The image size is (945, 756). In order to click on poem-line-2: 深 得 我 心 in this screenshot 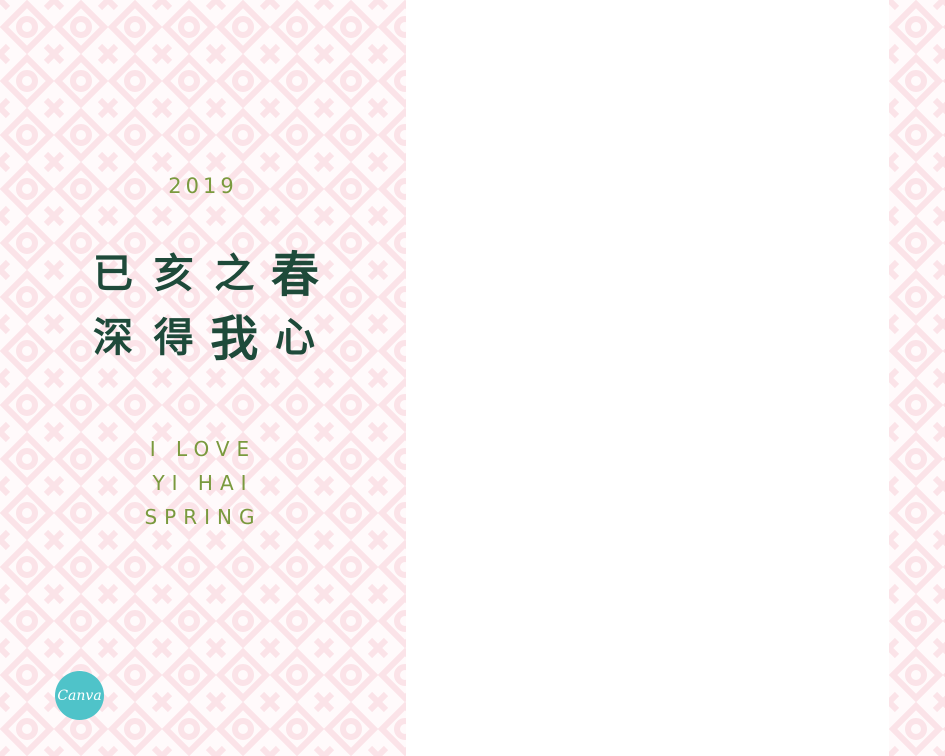, I will do `click(204, 334)`.